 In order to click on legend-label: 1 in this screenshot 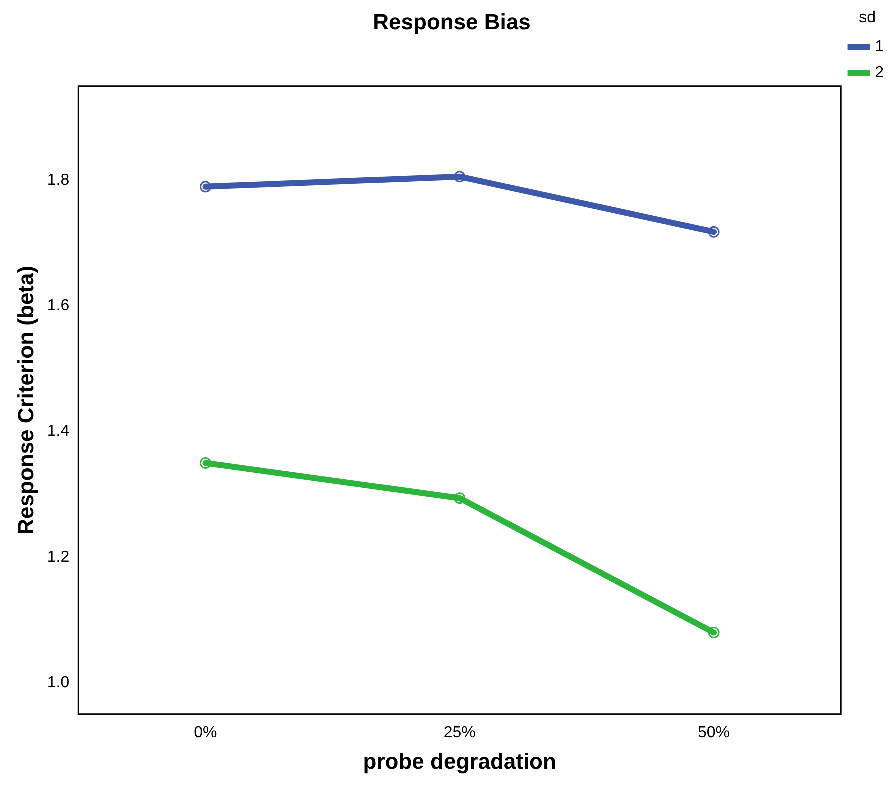, I will do `click(879, 47)`.